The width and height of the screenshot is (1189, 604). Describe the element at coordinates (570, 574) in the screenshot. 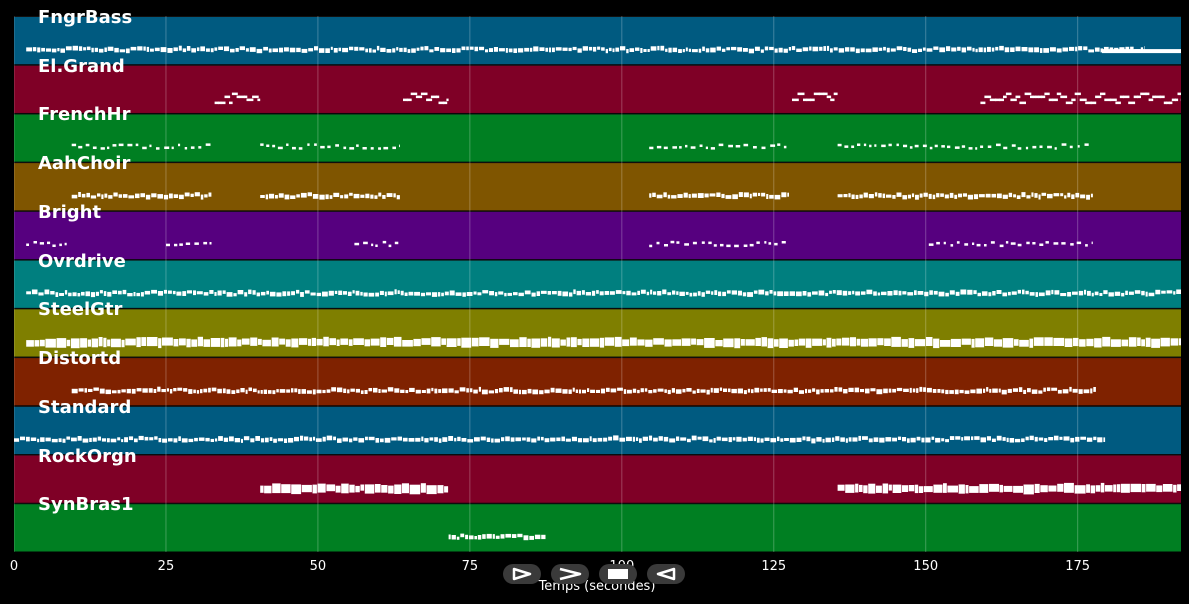

I see `fast-forward-button` at that location.